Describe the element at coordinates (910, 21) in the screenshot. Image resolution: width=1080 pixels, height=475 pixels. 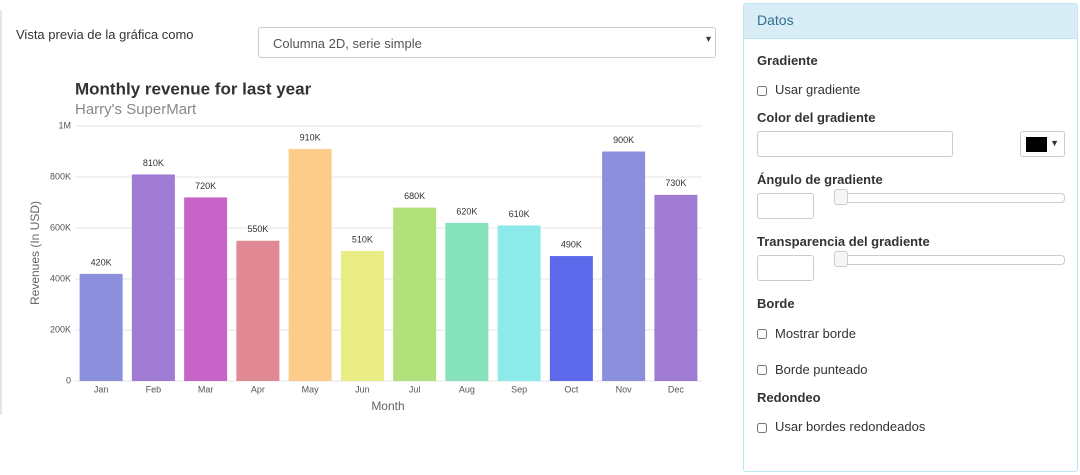
I see `panel-title: Datos` at that location.